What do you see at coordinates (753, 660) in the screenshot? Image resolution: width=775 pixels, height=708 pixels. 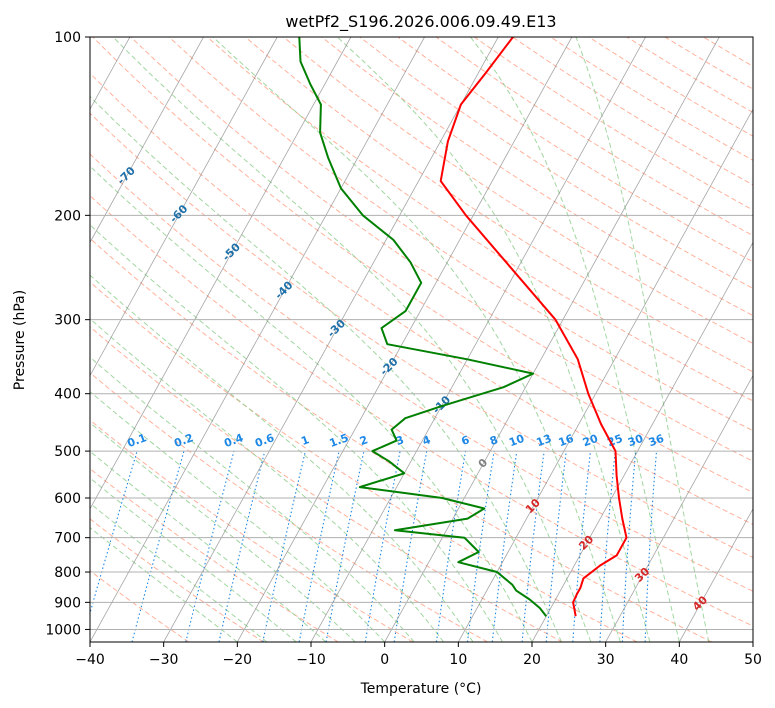 I see `x-tick-label: 50` at bounding box center [753, 660].